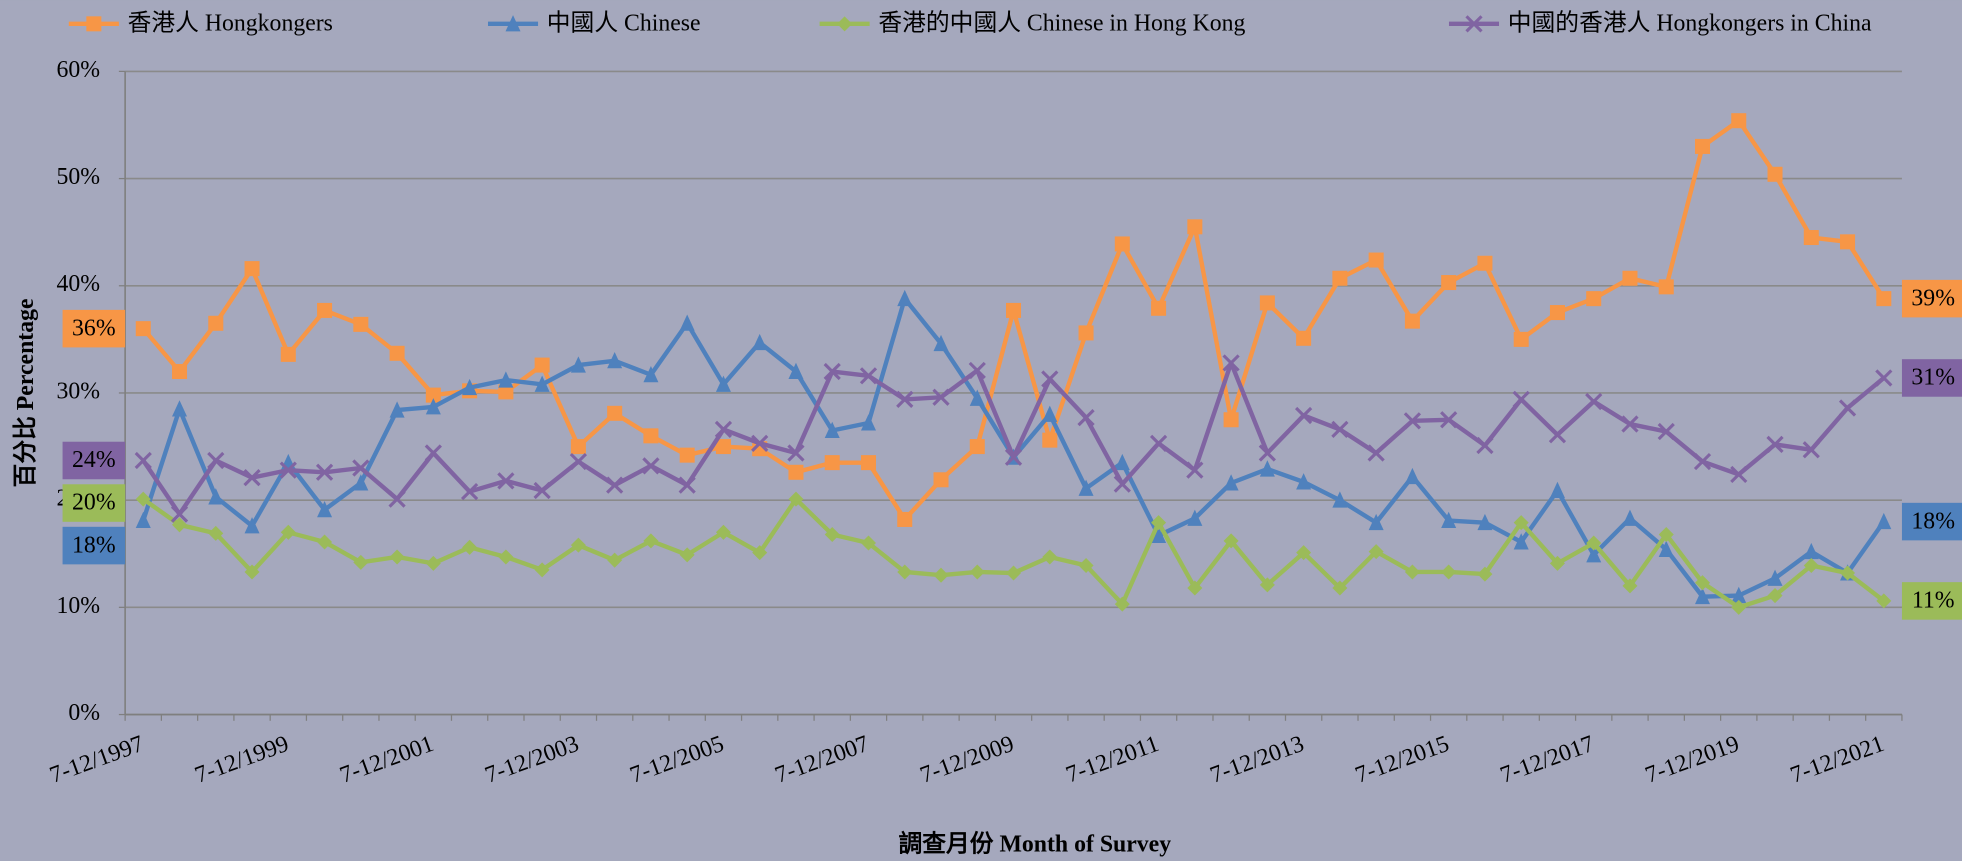 The height and width of the screenshot is (861, 1962). Describe the element at coordinates (79, 70) in the screenshot. I see `y-tick-label: 60%` at that location.